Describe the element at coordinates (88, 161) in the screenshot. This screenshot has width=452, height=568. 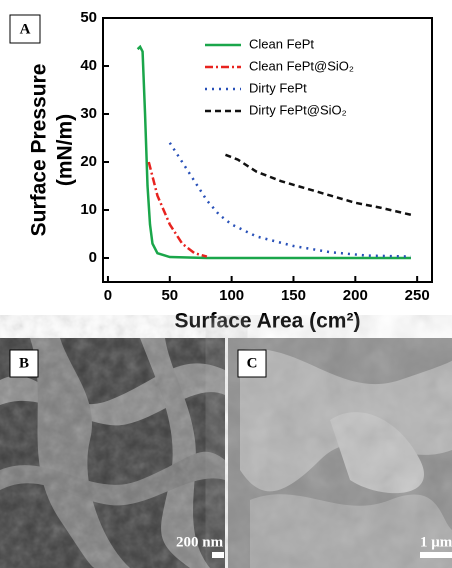
I see `y-tick-label: 20` at that location.